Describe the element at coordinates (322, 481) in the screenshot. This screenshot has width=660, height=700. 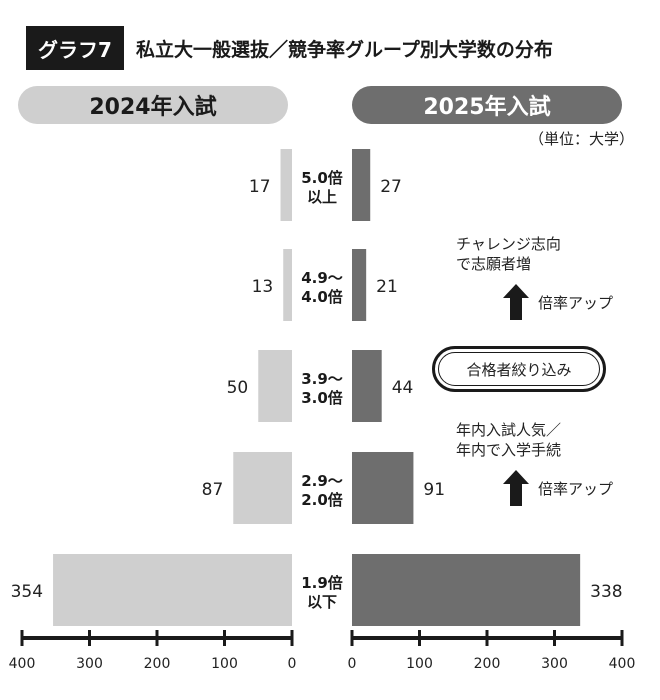
I see `category-label-3-line1: 2.9～` at that location.